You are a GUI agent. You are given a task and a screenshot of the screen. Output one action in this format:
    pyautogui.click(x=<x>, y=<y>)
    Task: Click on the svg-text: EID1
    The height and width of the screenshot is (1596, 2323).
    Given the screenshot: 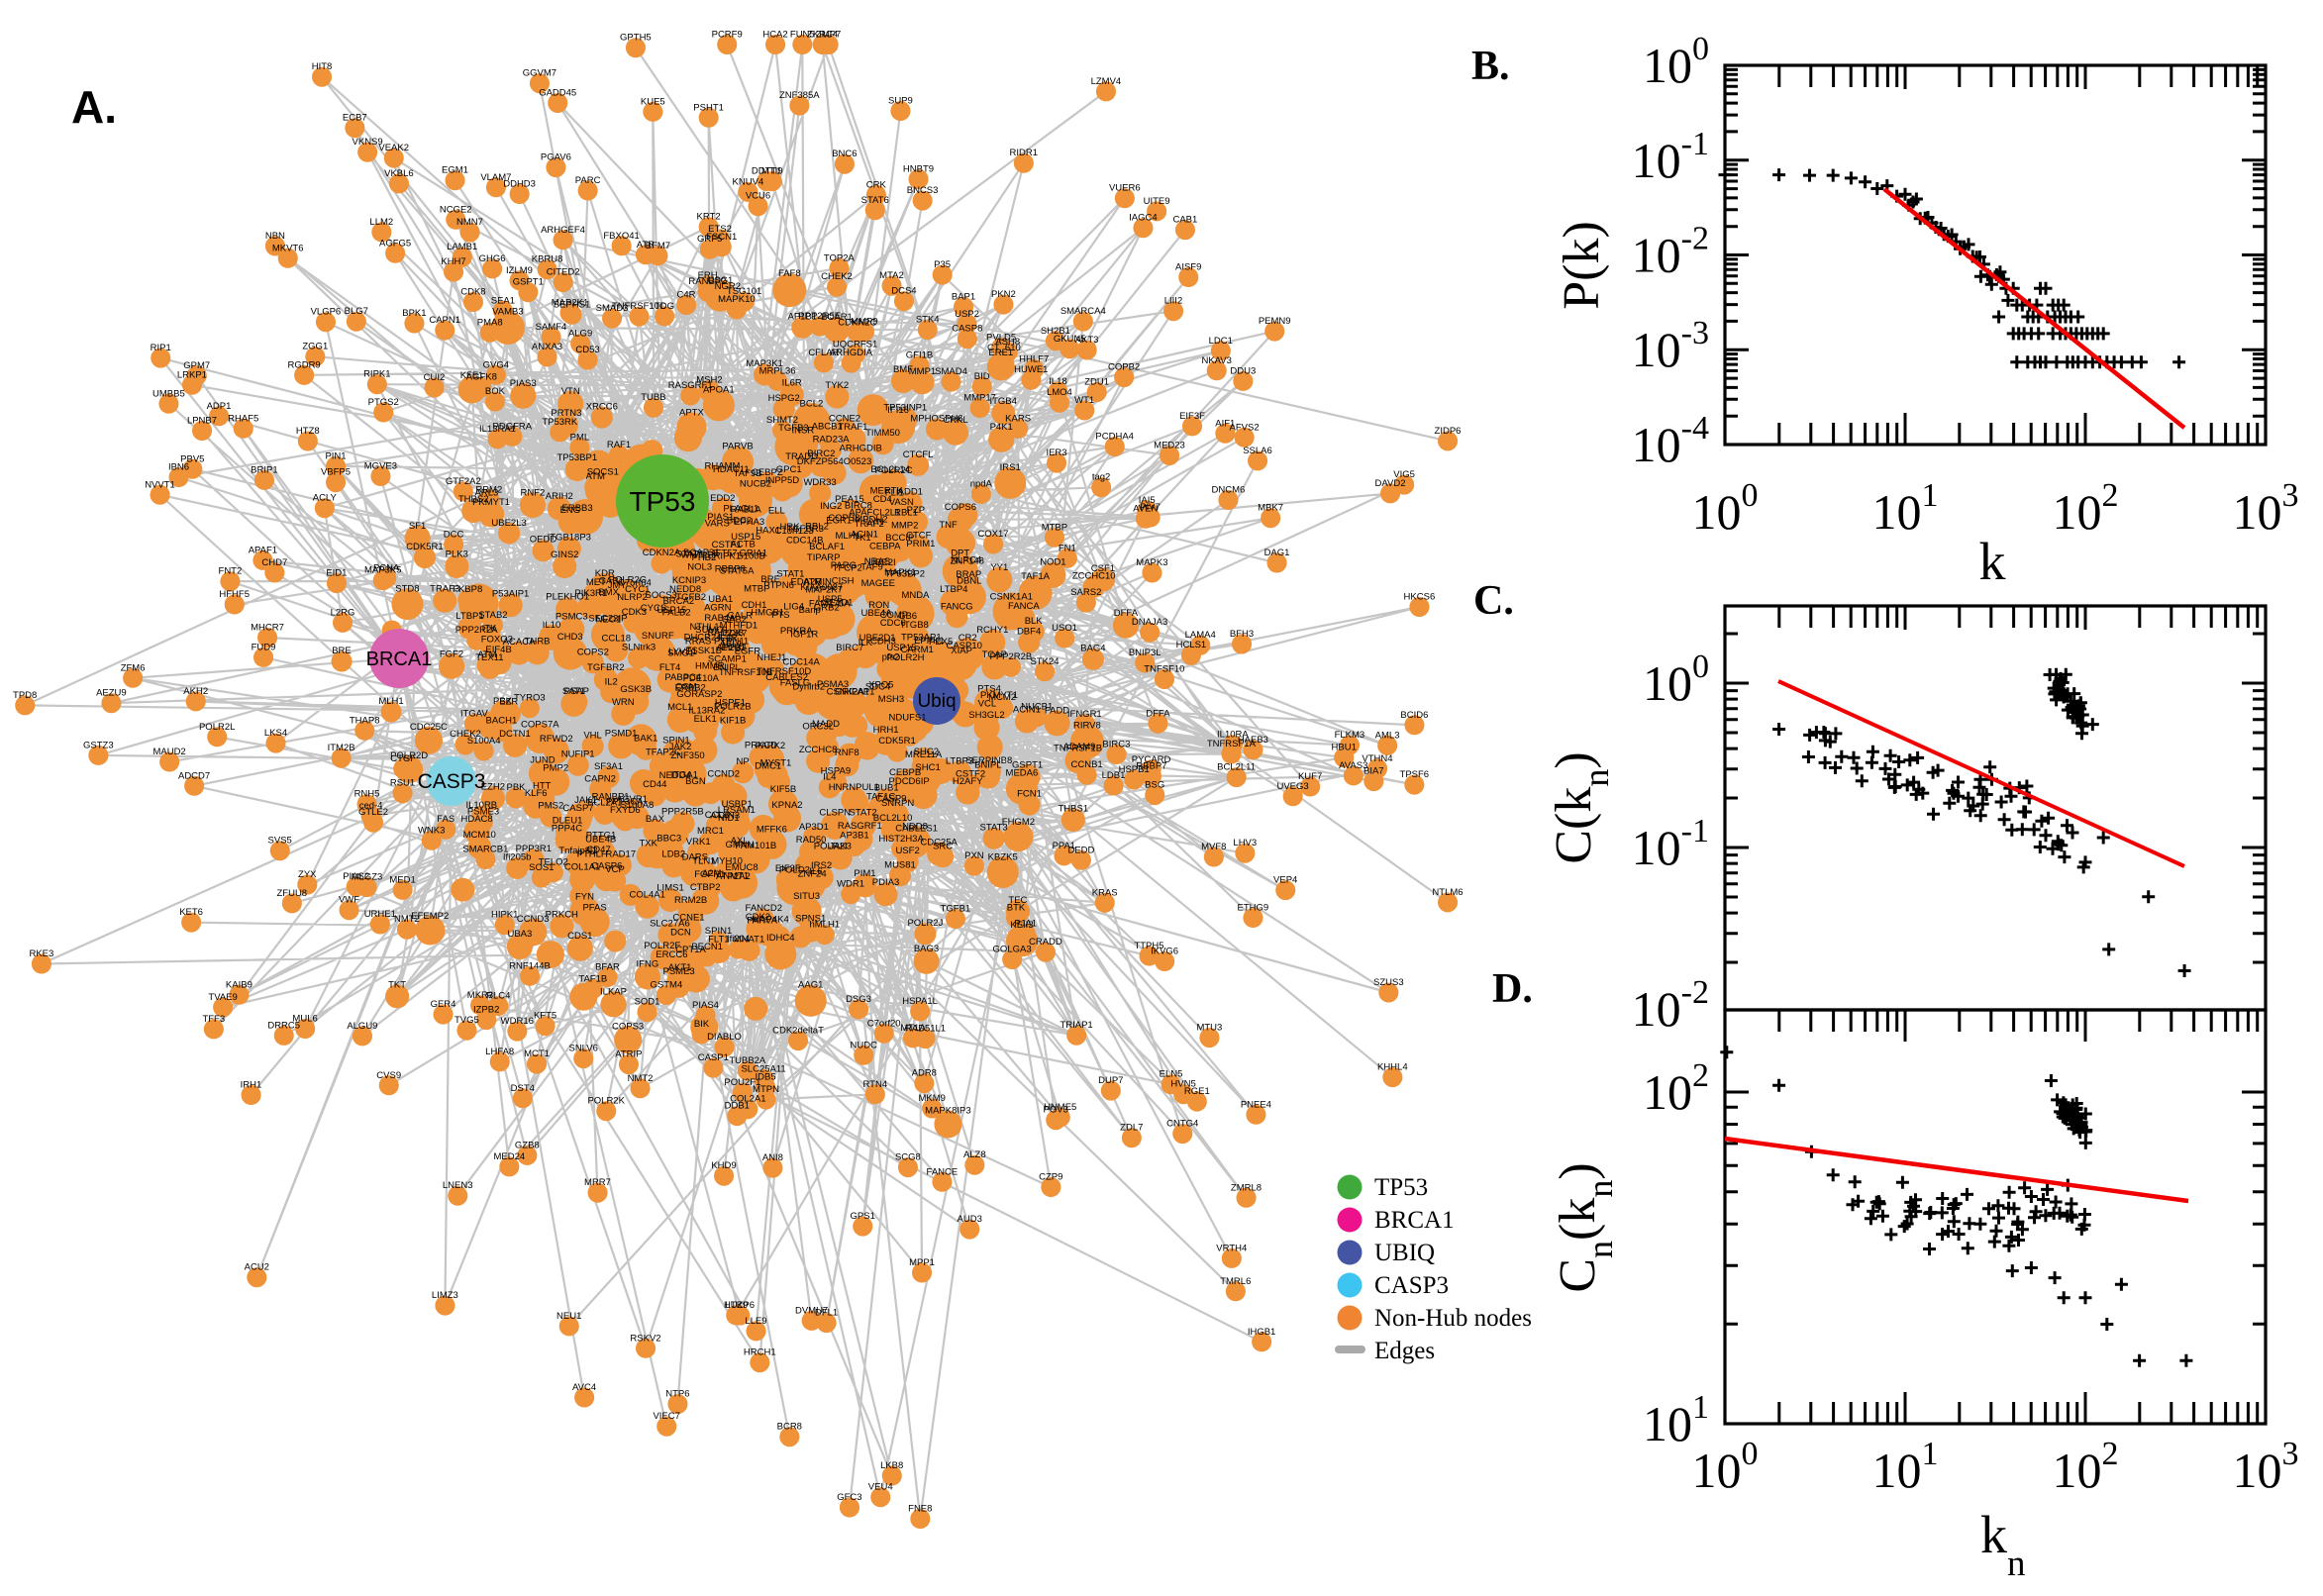 What is the action you would take?
    pyautogui.click(x=336, y=573)
    